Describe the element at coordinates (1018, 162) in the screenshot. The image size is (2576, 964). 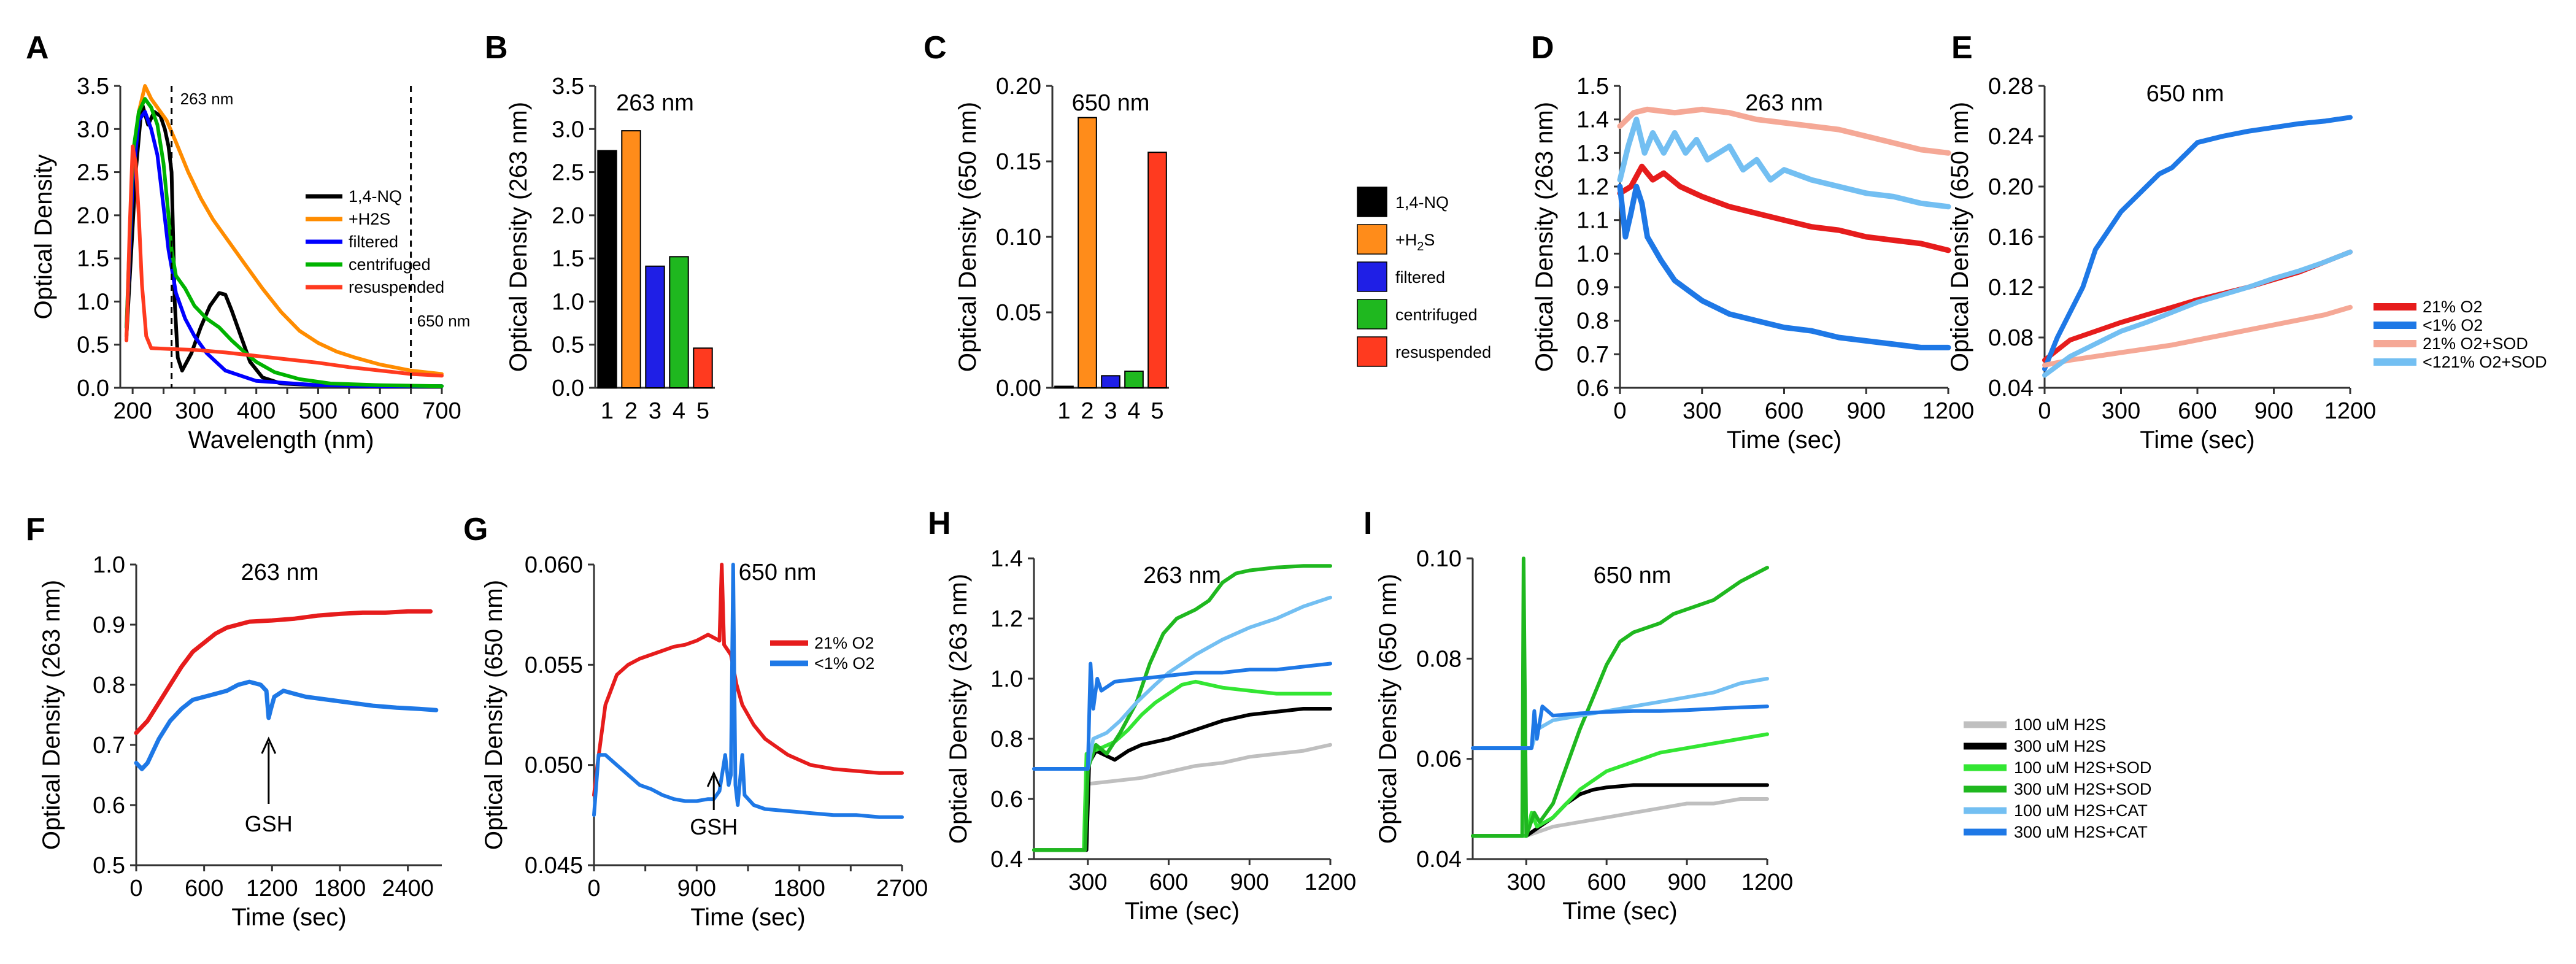
I see `y-tick-label: 0.15` at that location.